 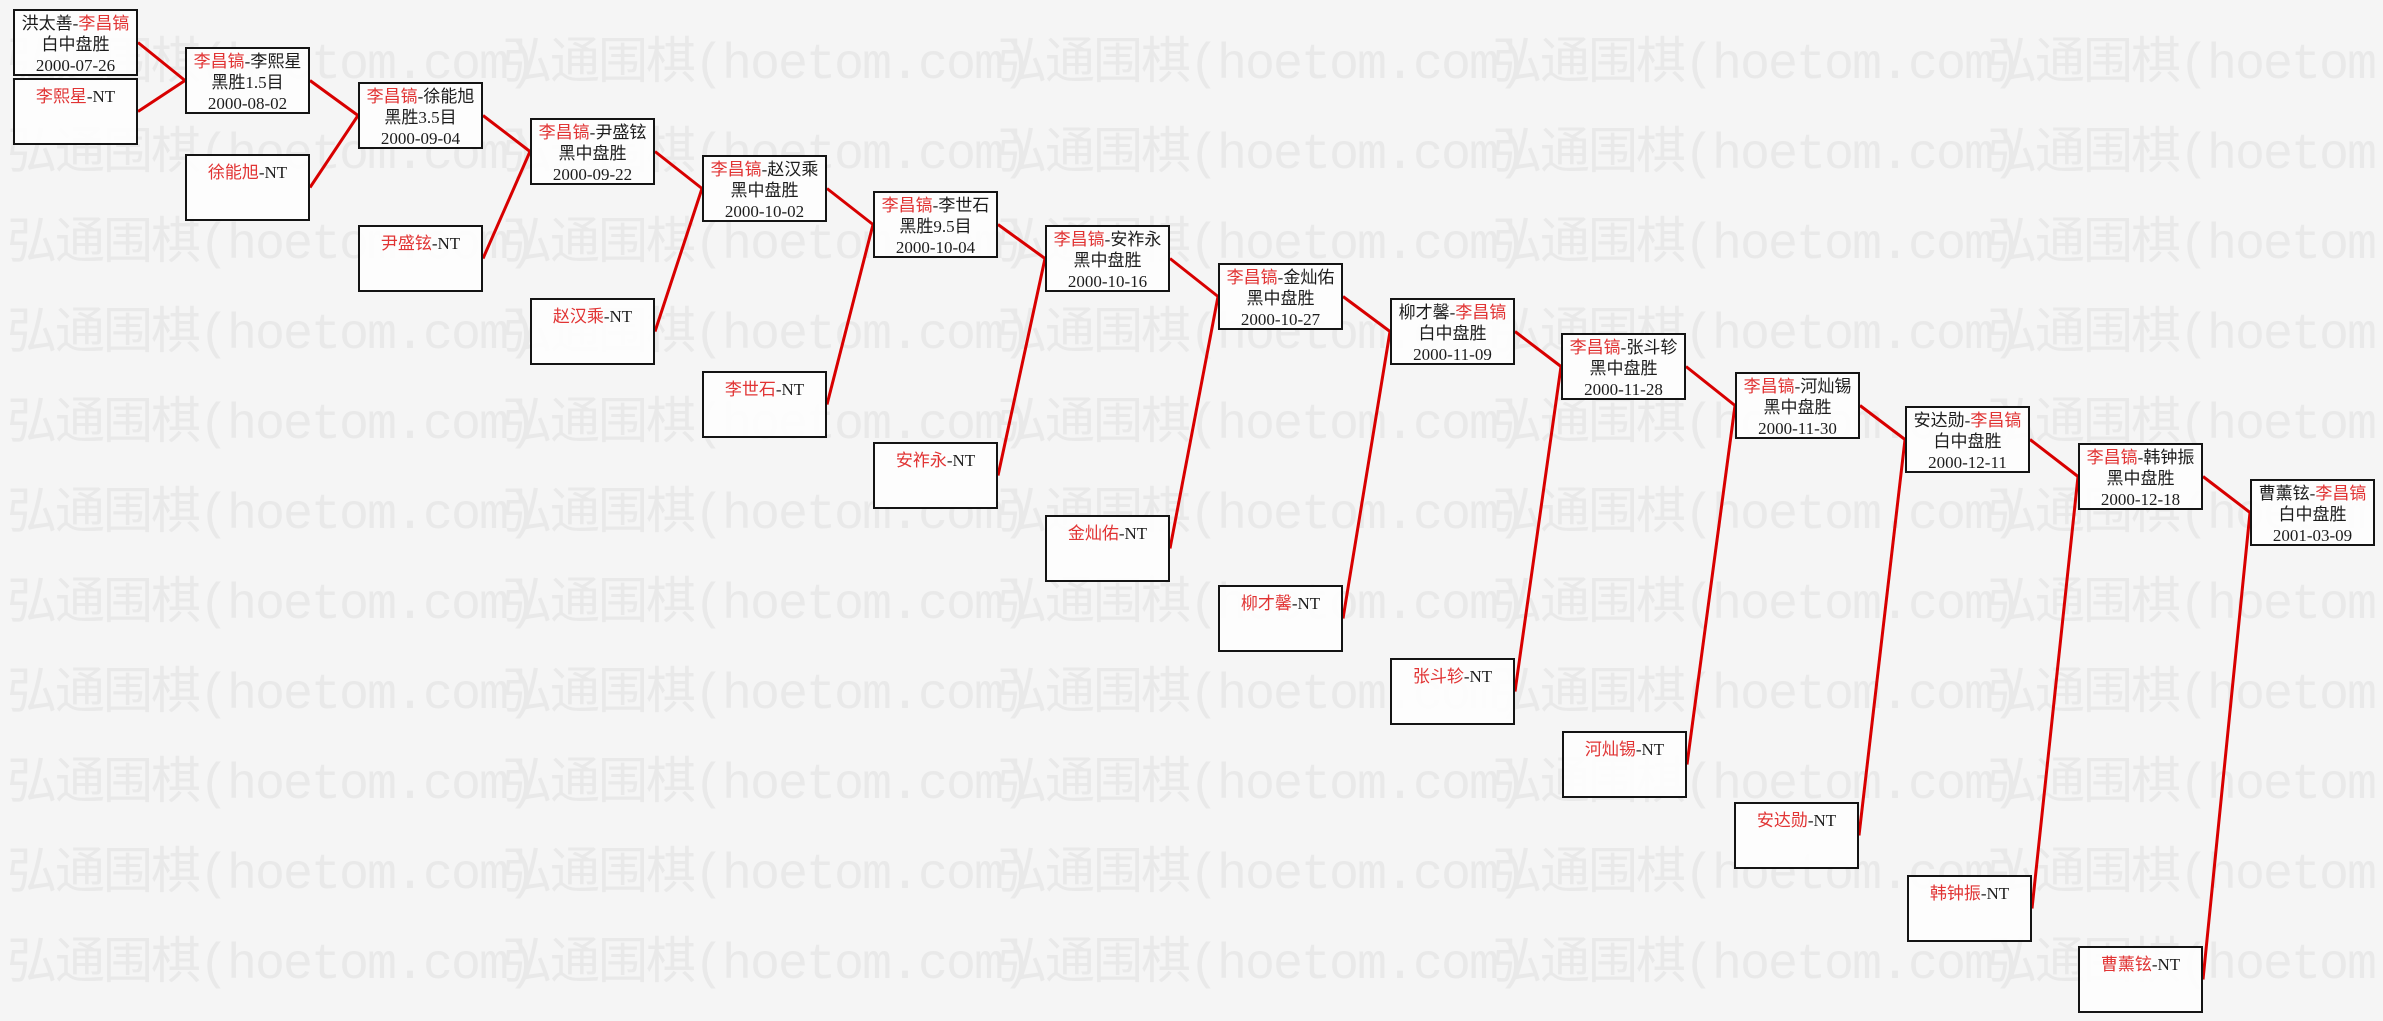 I want to click on match-players: 李昌镐-尹盛铉, so click(x=592, y=132).